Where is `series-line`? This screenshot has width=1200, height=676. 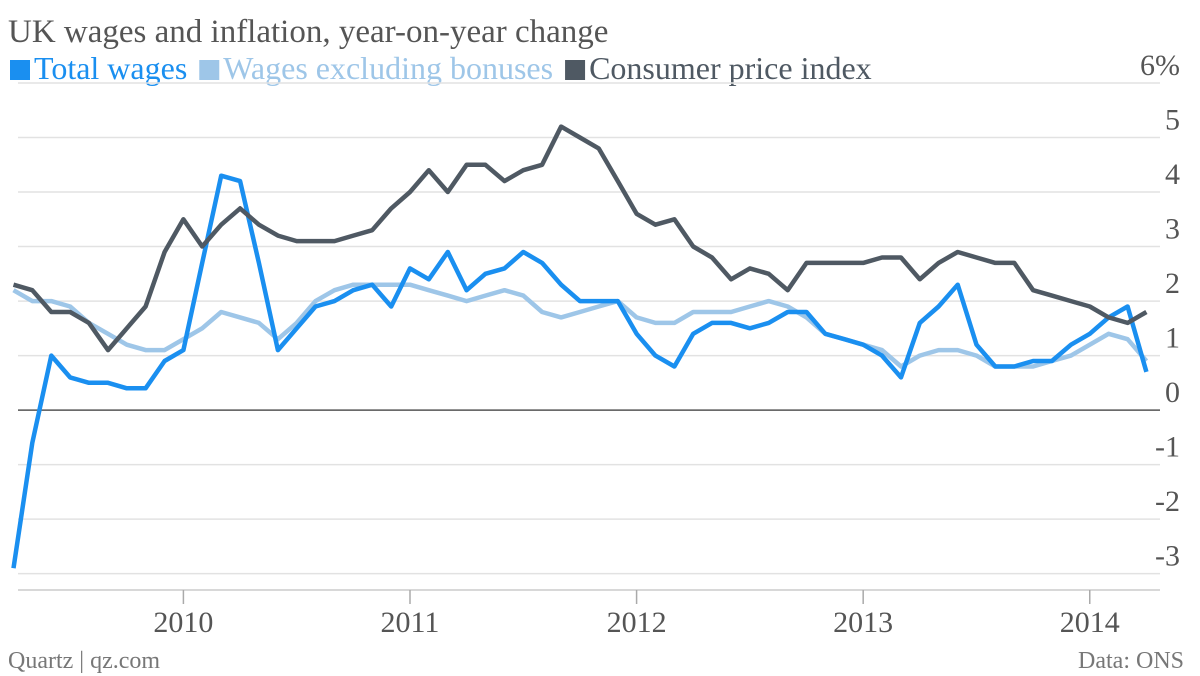 series-line is located at coordinates (580, 325).